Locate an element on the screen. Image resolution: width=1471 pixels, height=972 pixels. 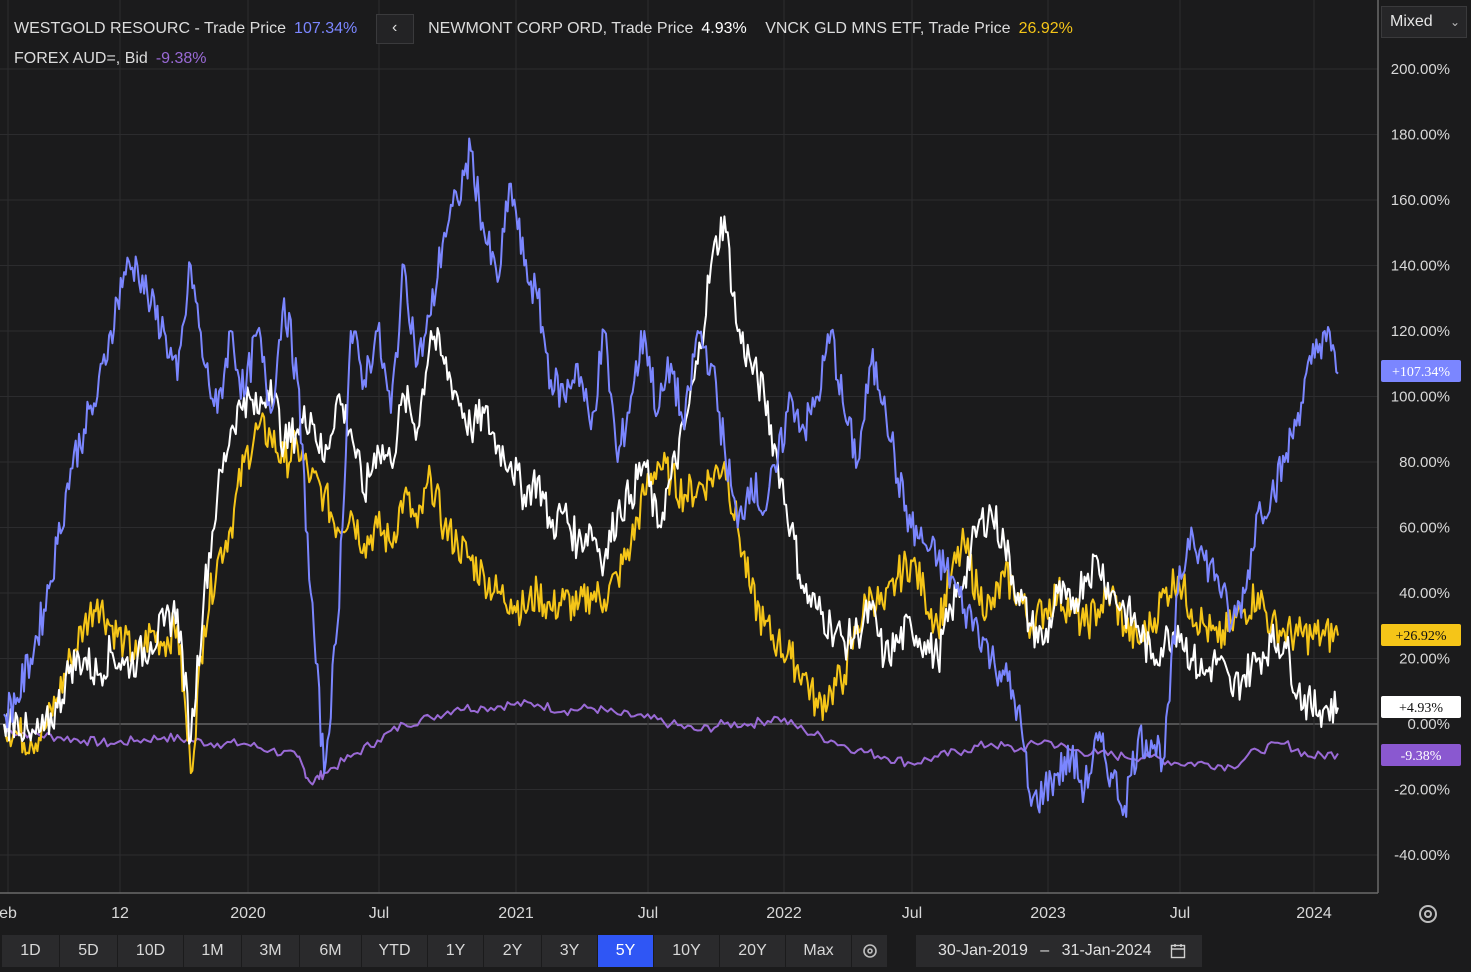
x-tick-label: 12 is located at coordinates (120, 913).